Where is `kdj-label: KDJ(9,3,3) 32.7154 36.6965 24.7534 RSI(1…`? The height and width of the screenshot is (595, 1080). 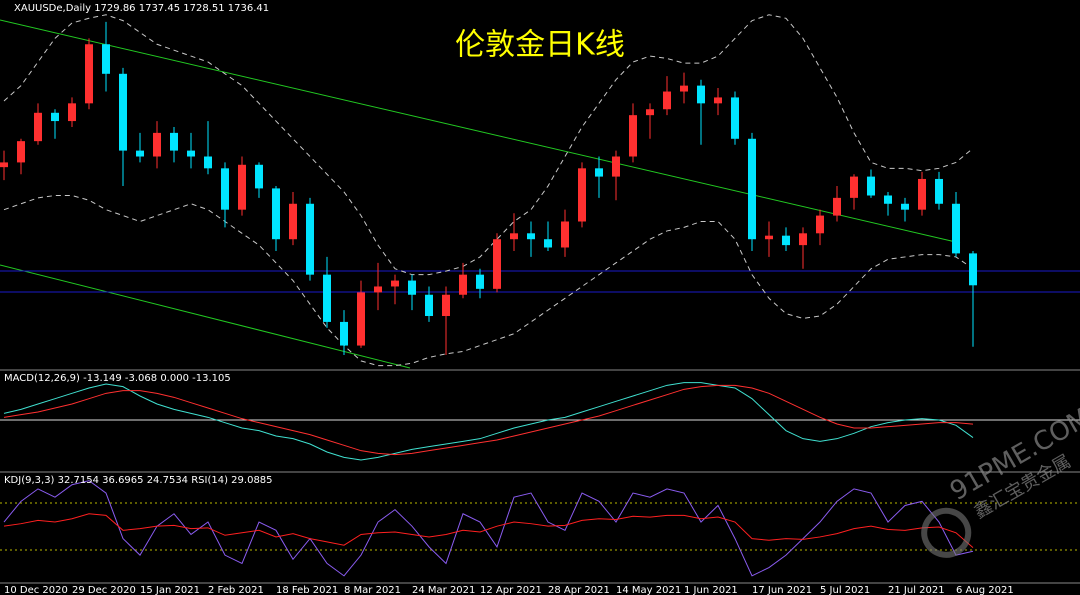 kdj-label: KDJ(9,3,3) 32.7154 36.6965 24.7534 RSI(1… is located at coordinates (138, 480).